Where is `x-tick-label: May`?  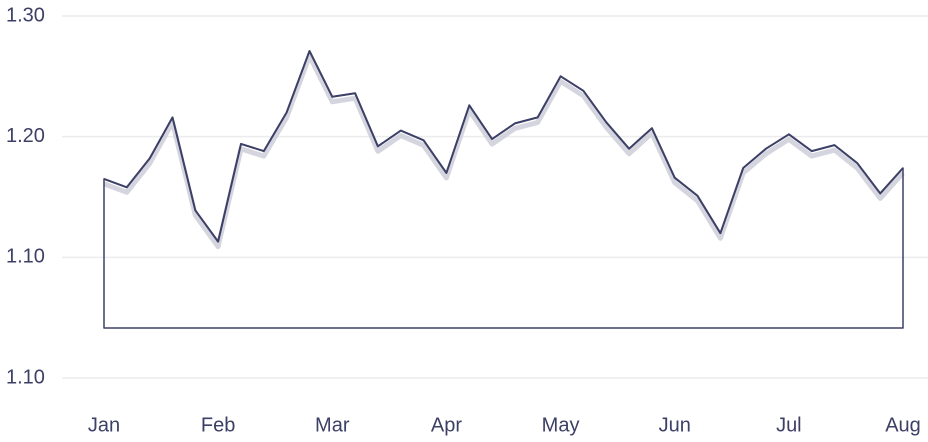
x-tick-label: May is located at coordinates (561, 425).